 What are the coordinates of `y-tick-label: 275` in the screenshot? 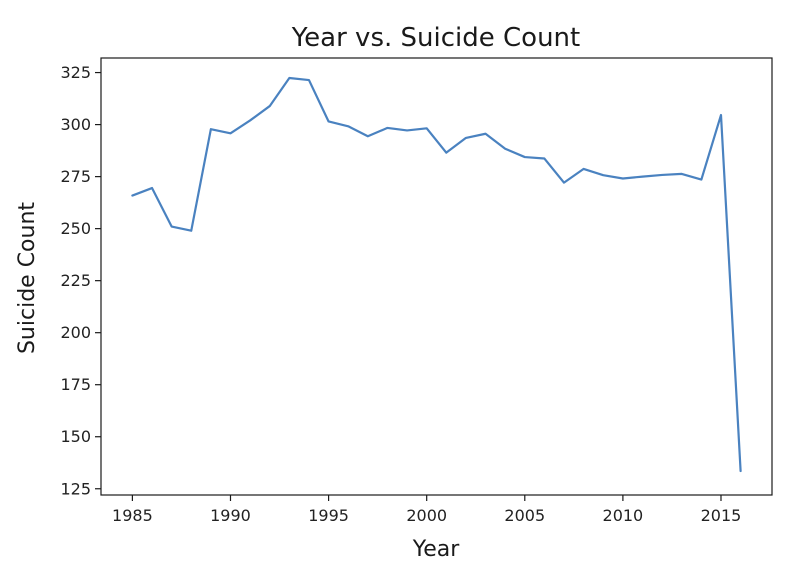 It's located at (75, 176).